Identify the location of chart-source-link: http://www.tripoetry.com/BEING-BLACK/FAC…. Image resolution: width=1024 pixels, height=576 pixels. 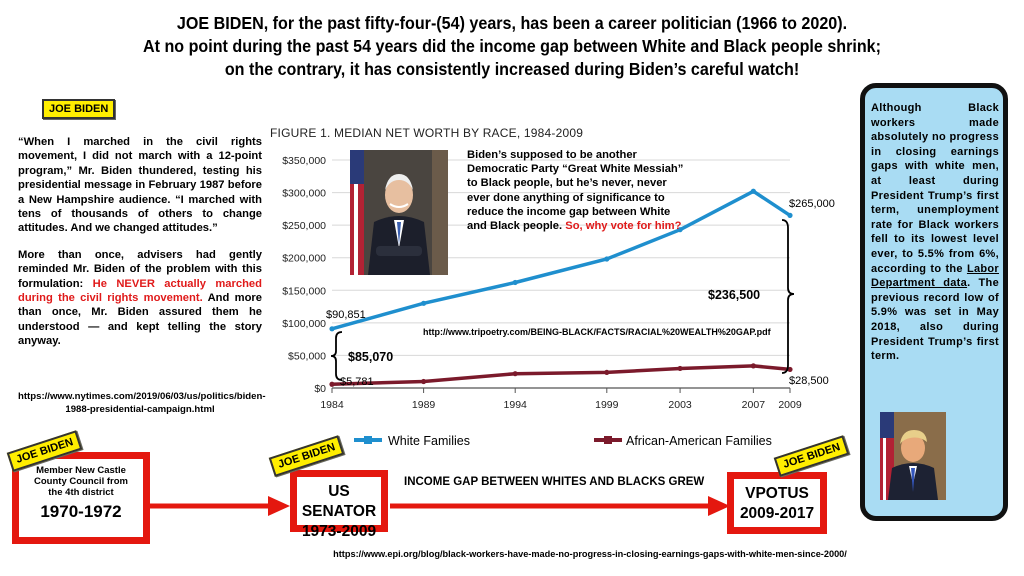
(597, 332).